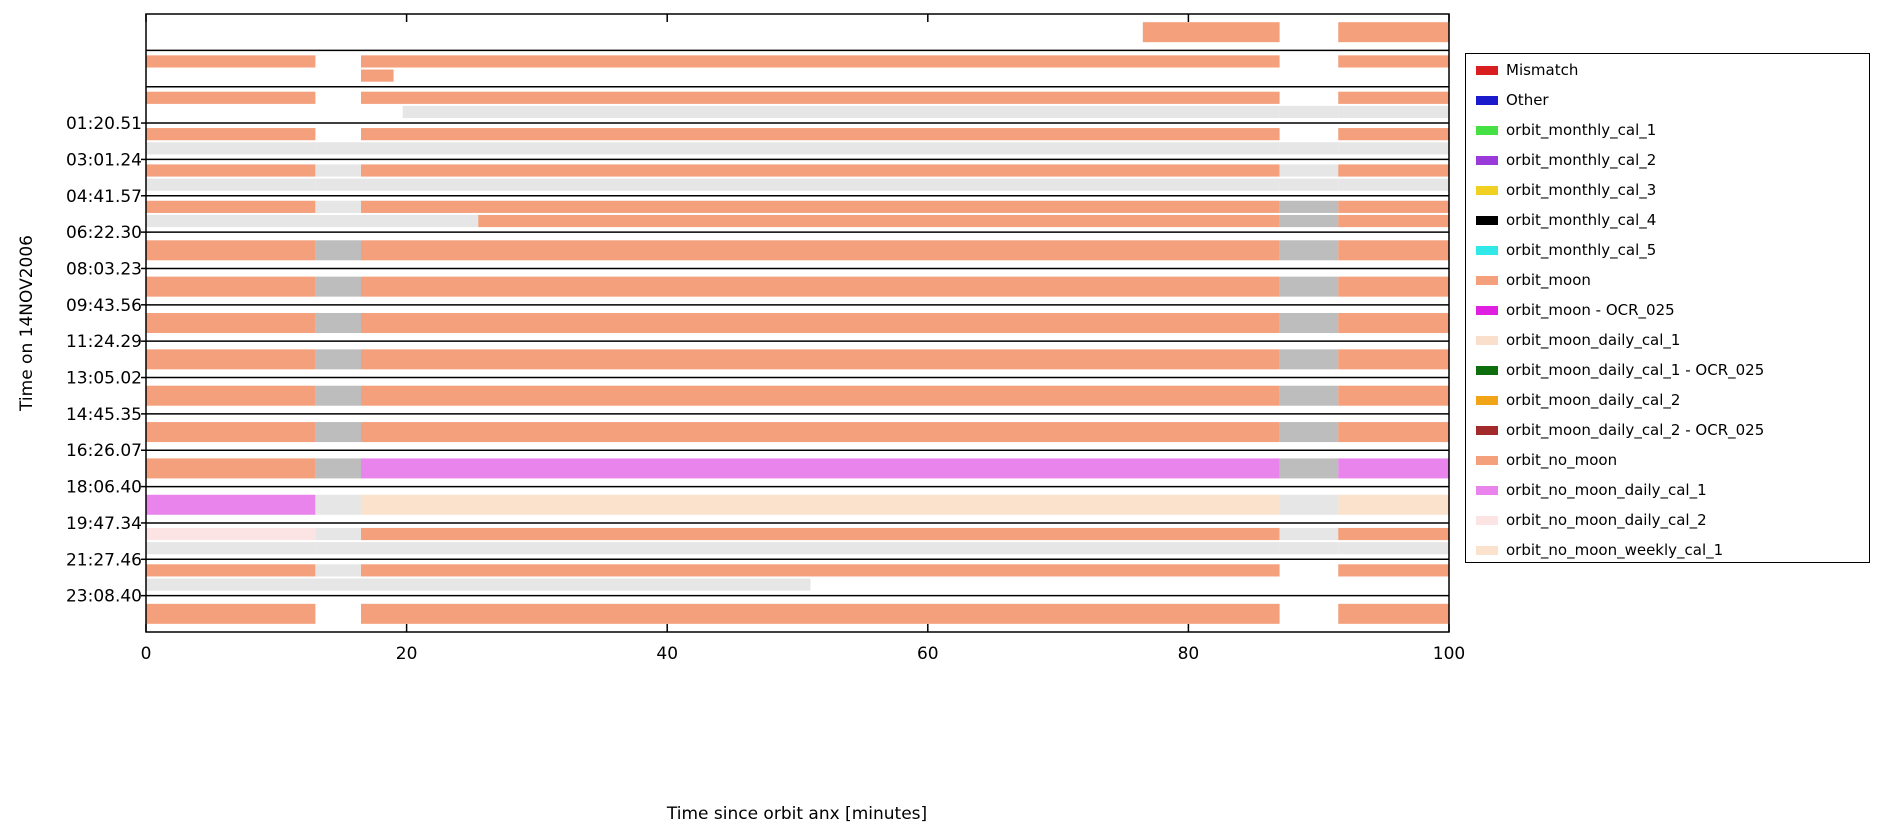 Image resolution: width=1886 pixels, height=826 pixels. Describe the element at coordinates (104, 451) in the screenshot. I see `y-tick-label: 16:26.07` at that location.